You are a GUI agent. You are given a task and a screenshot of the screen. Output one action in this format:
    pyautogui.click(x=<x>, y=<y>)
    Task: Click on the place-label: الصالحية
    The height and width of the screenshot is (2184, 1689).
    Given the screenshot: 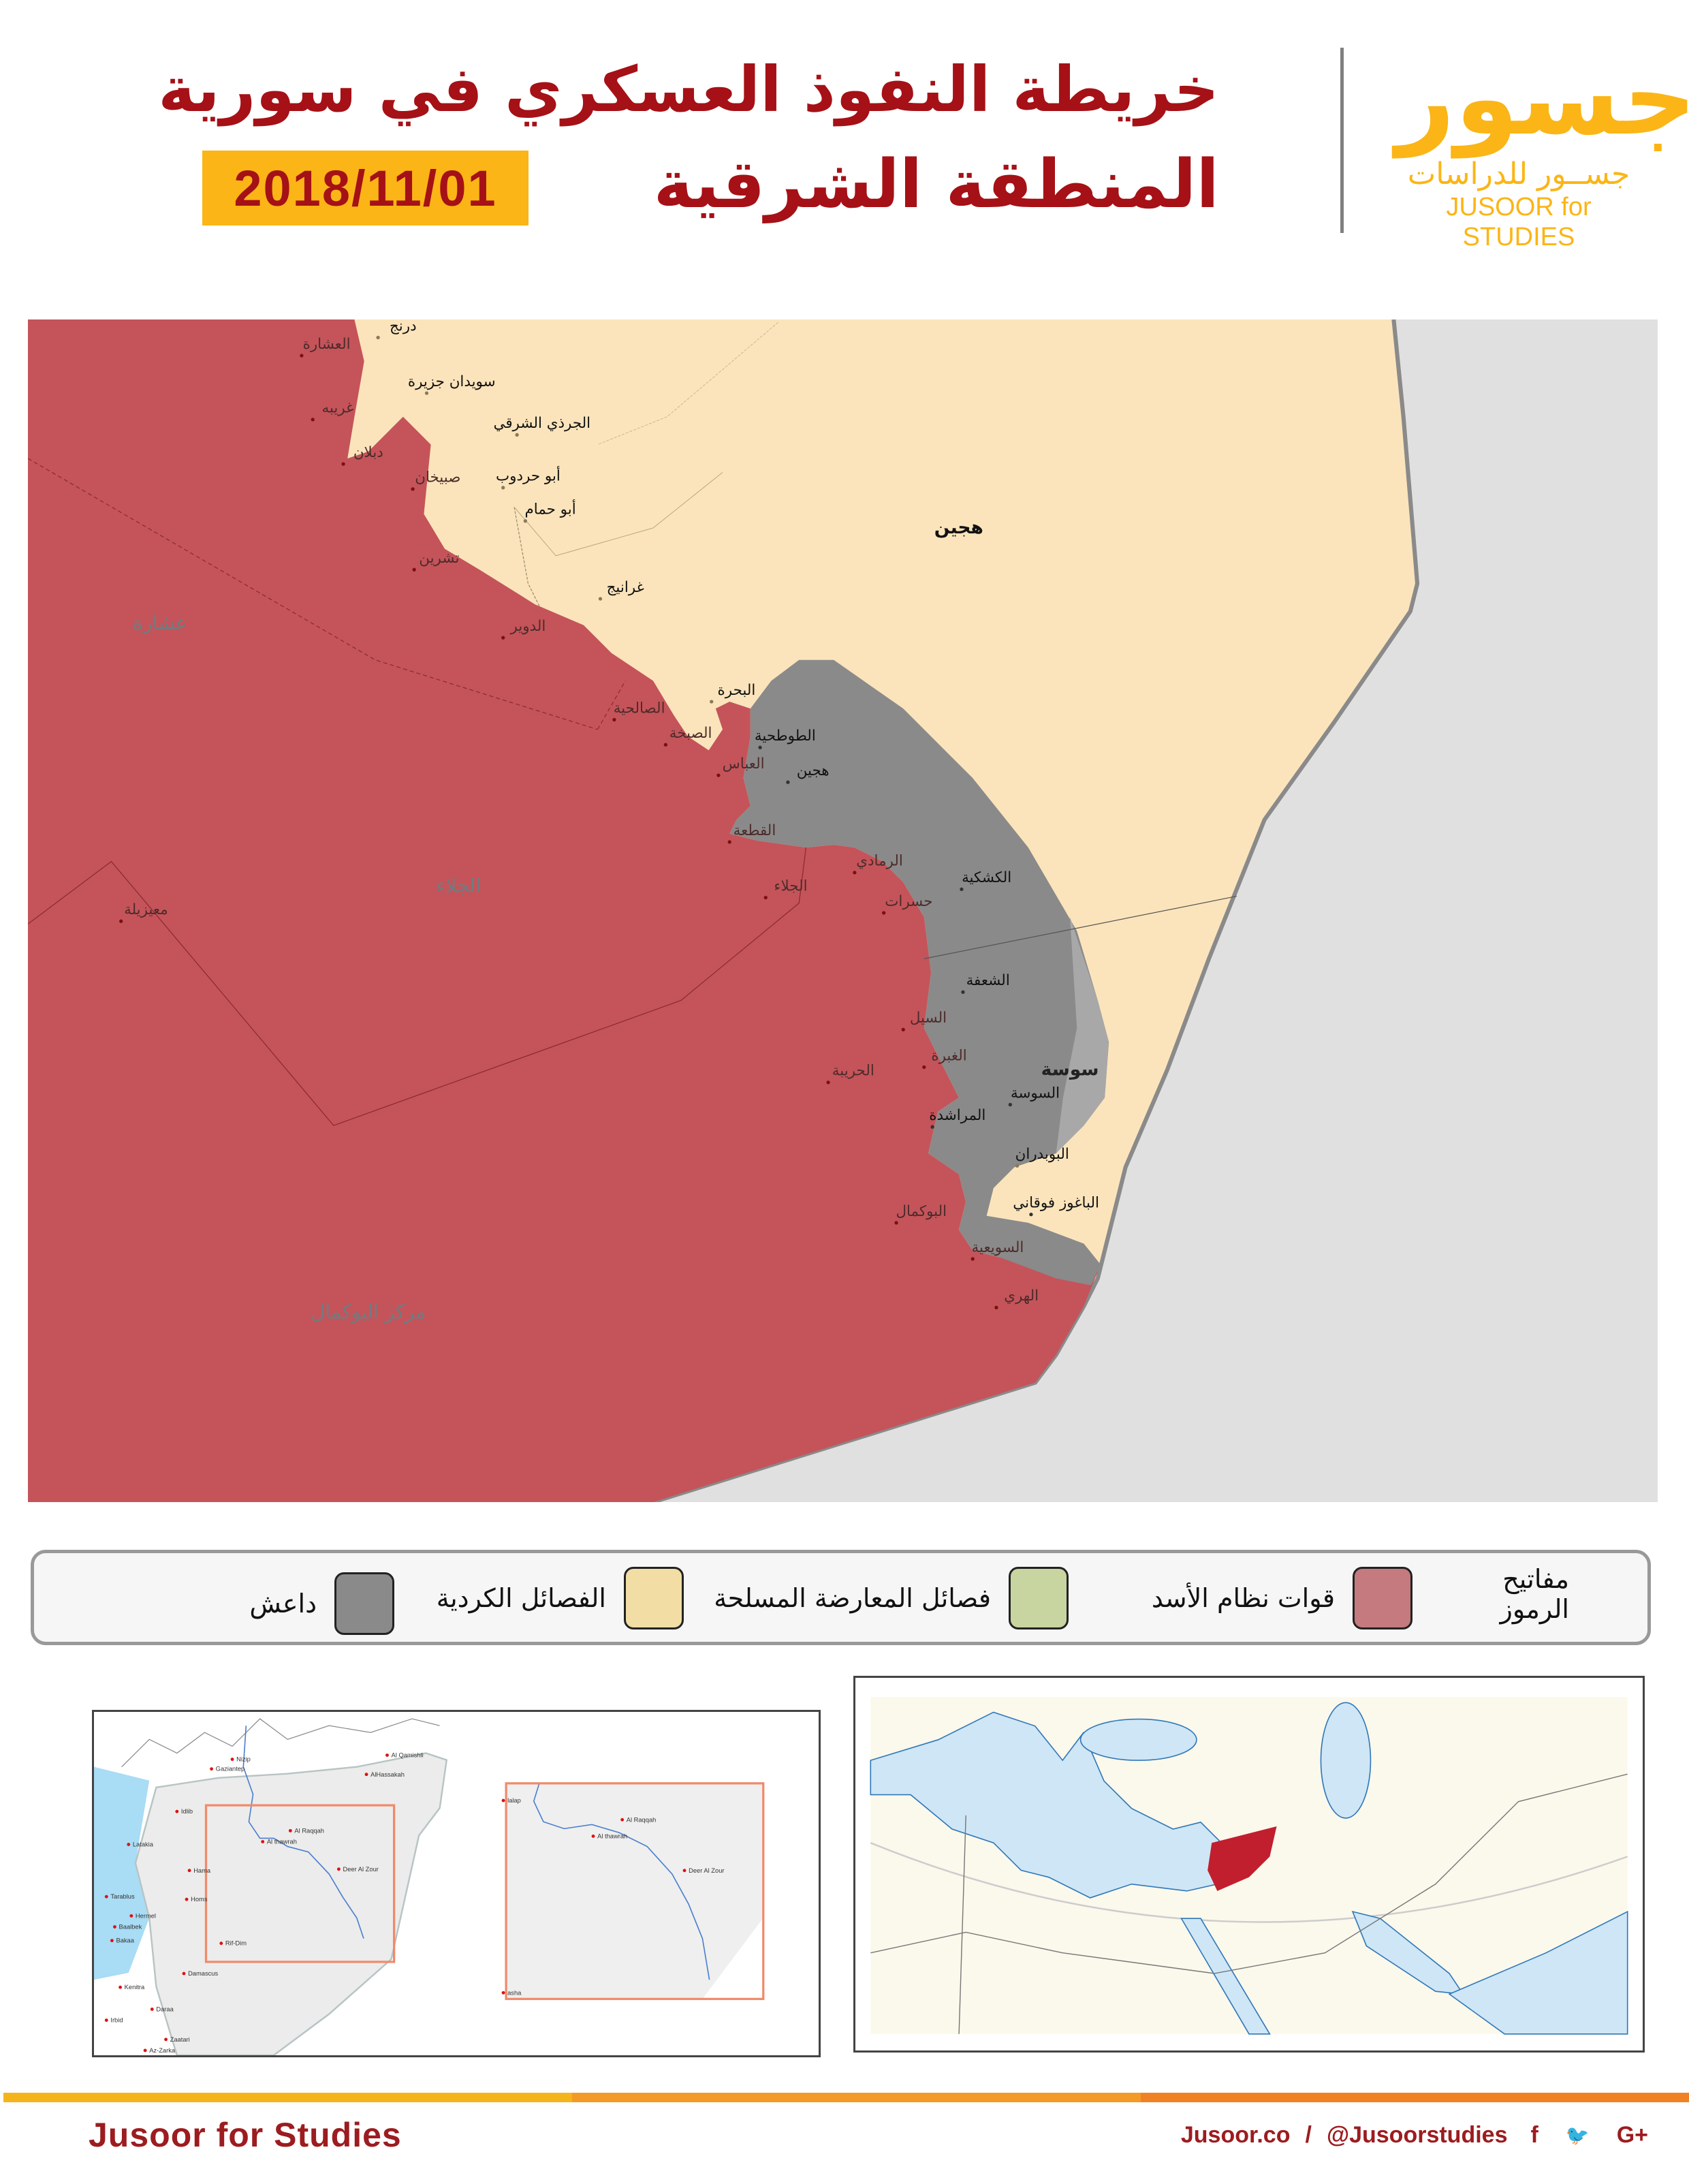 What is the action you would take?
    pyautogui.click(x=639, y=708)
    